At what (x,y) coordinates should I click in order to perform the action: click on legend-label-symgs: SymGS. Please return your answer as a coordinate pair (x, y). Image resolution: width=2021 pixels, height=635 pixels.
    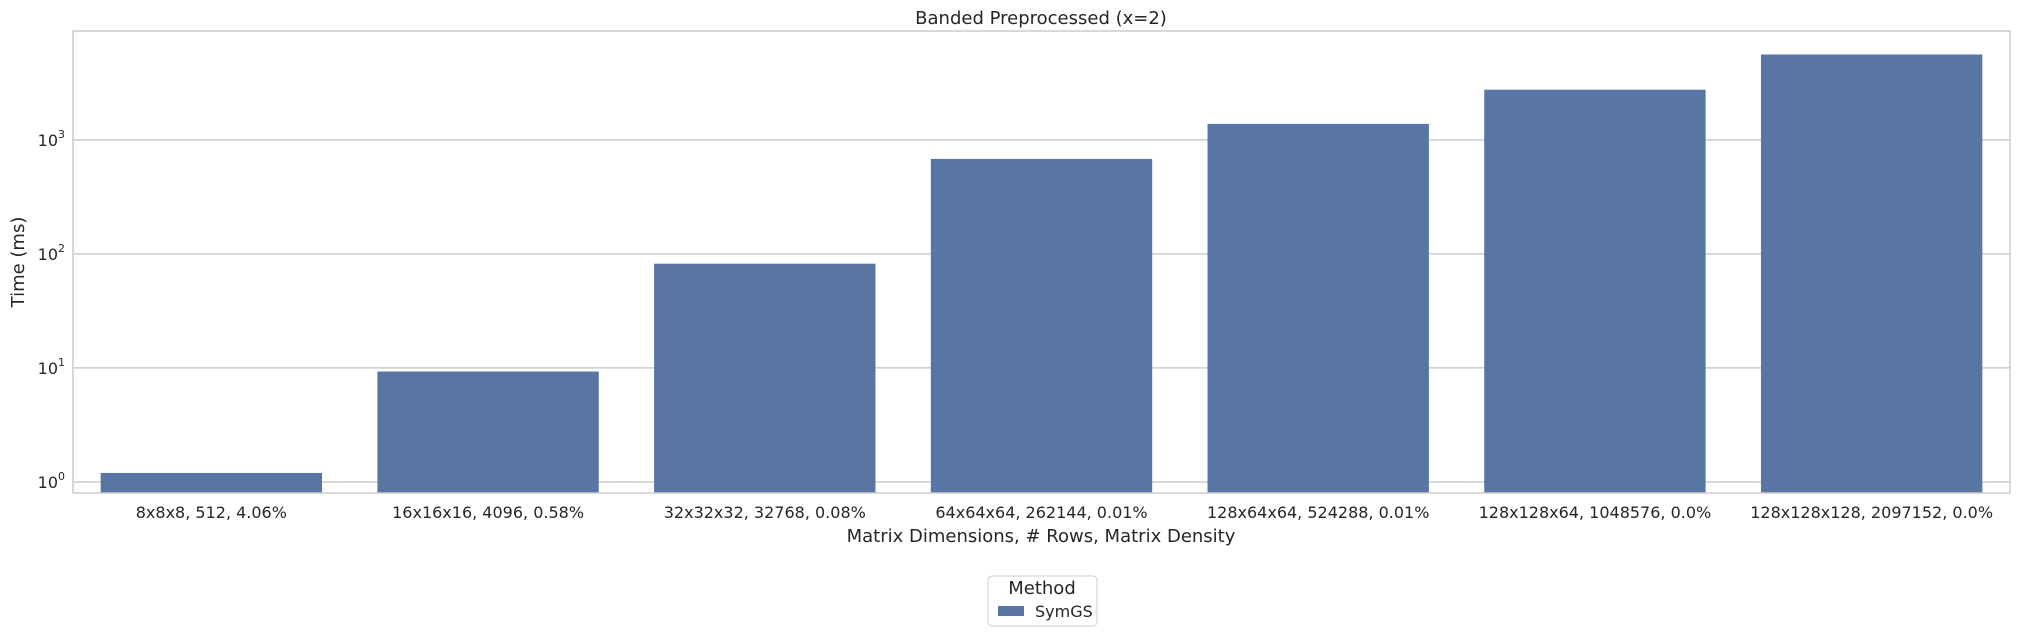
    Looking at the image, I should click on (1064, 611).